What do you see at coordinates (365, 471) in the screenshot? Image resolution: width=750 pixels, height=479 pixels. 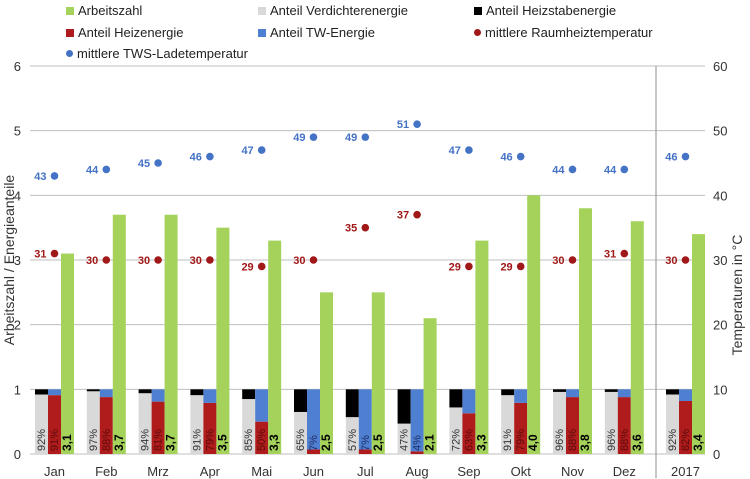 I see `x-tick-label: Jul` at bounding box center [365, 471].